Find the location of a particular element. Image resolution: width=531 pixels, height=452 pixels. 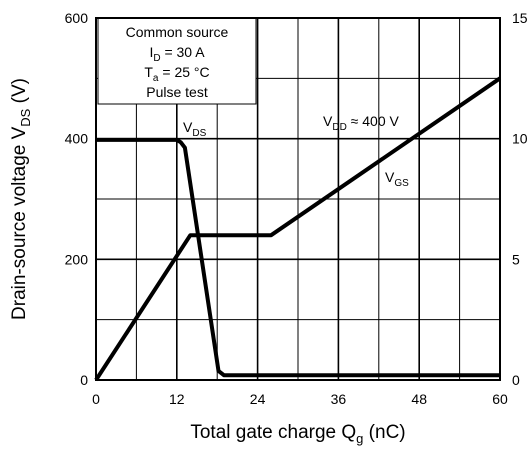

x-tick-label: 36 is located at coordinates (339, 399).